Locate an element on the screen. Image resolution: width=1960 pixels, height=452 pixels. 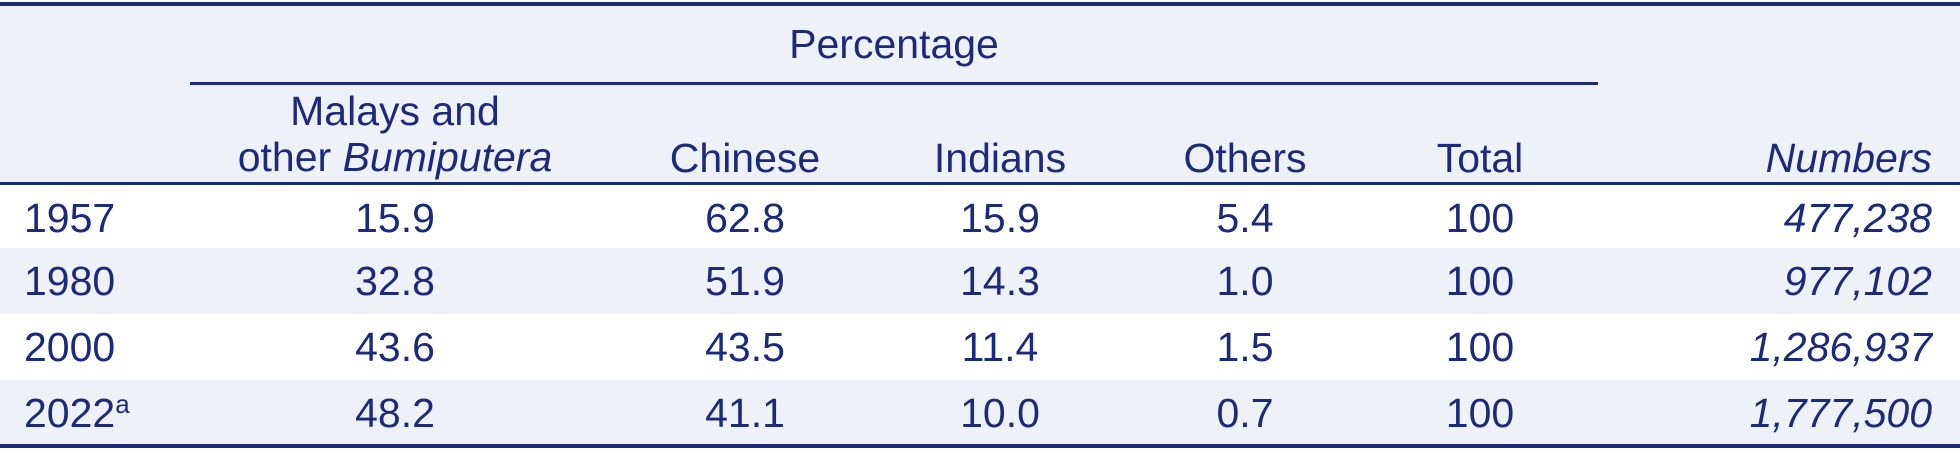
row-cell-indians: 14.3 is located at coordinates (1000, 281).